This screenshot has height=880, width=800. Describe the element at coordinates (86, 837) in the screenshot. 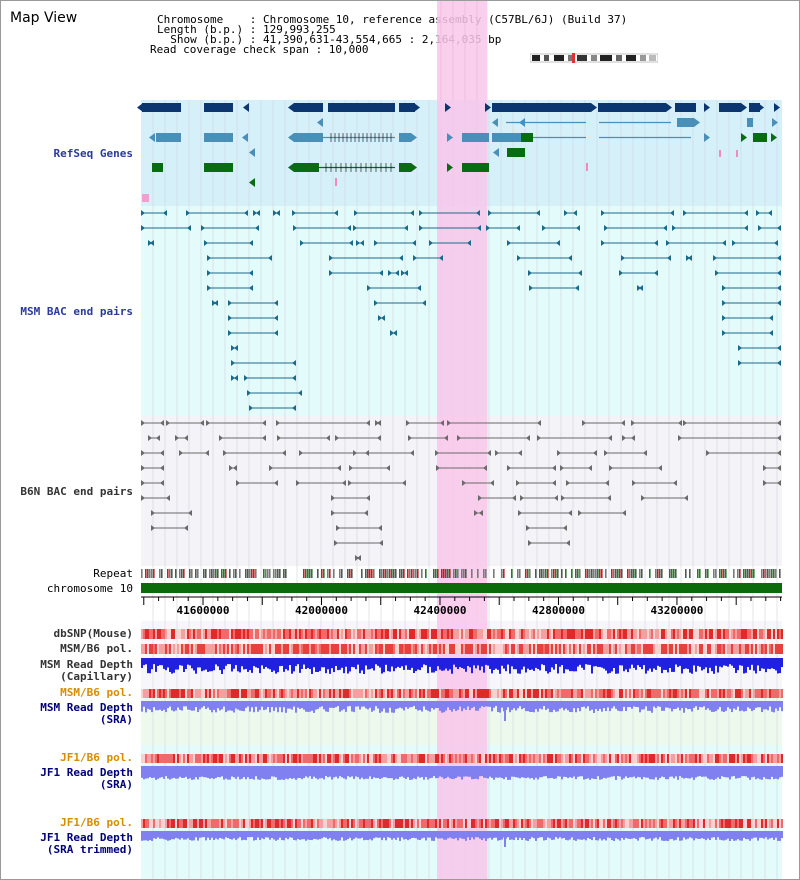

I see `jf1-read-depth-trimmed-label: JF1 Read Depth` at that location.